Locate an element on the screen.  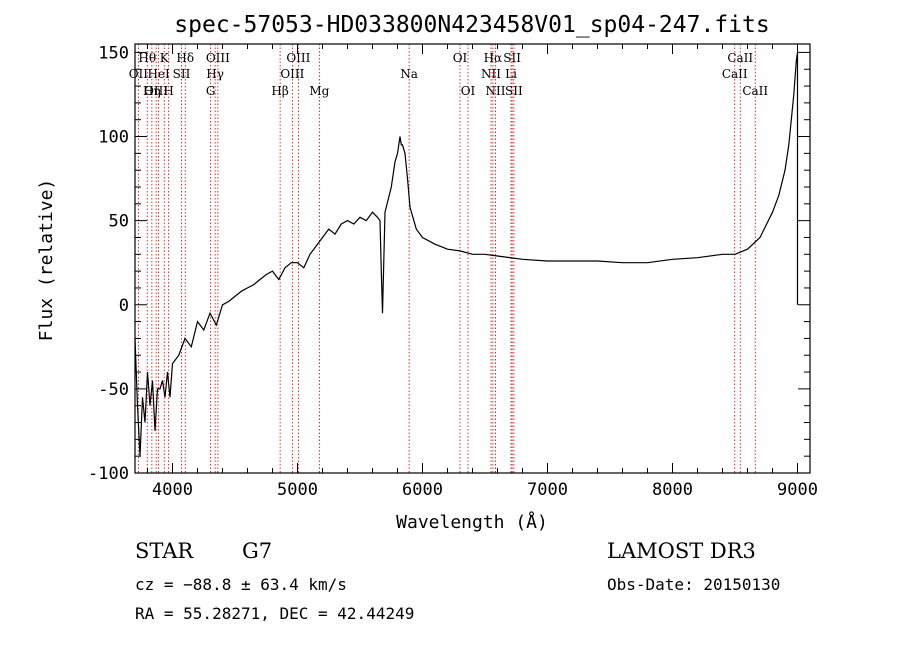
y-tick-label: 150 is located at coordinates (113, 53).